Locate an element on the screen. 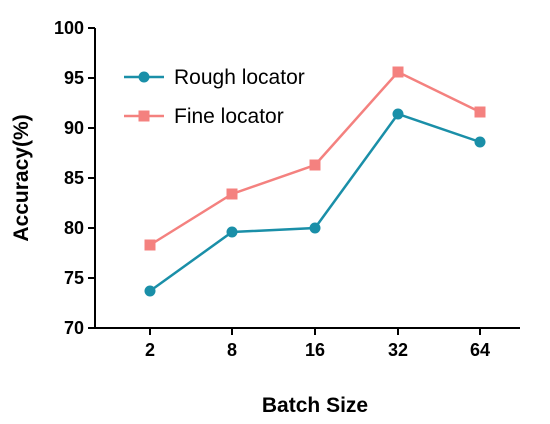 This screenshot has width=550, height=424. x-tick-label: 2 is located at coordinates (150, 350).